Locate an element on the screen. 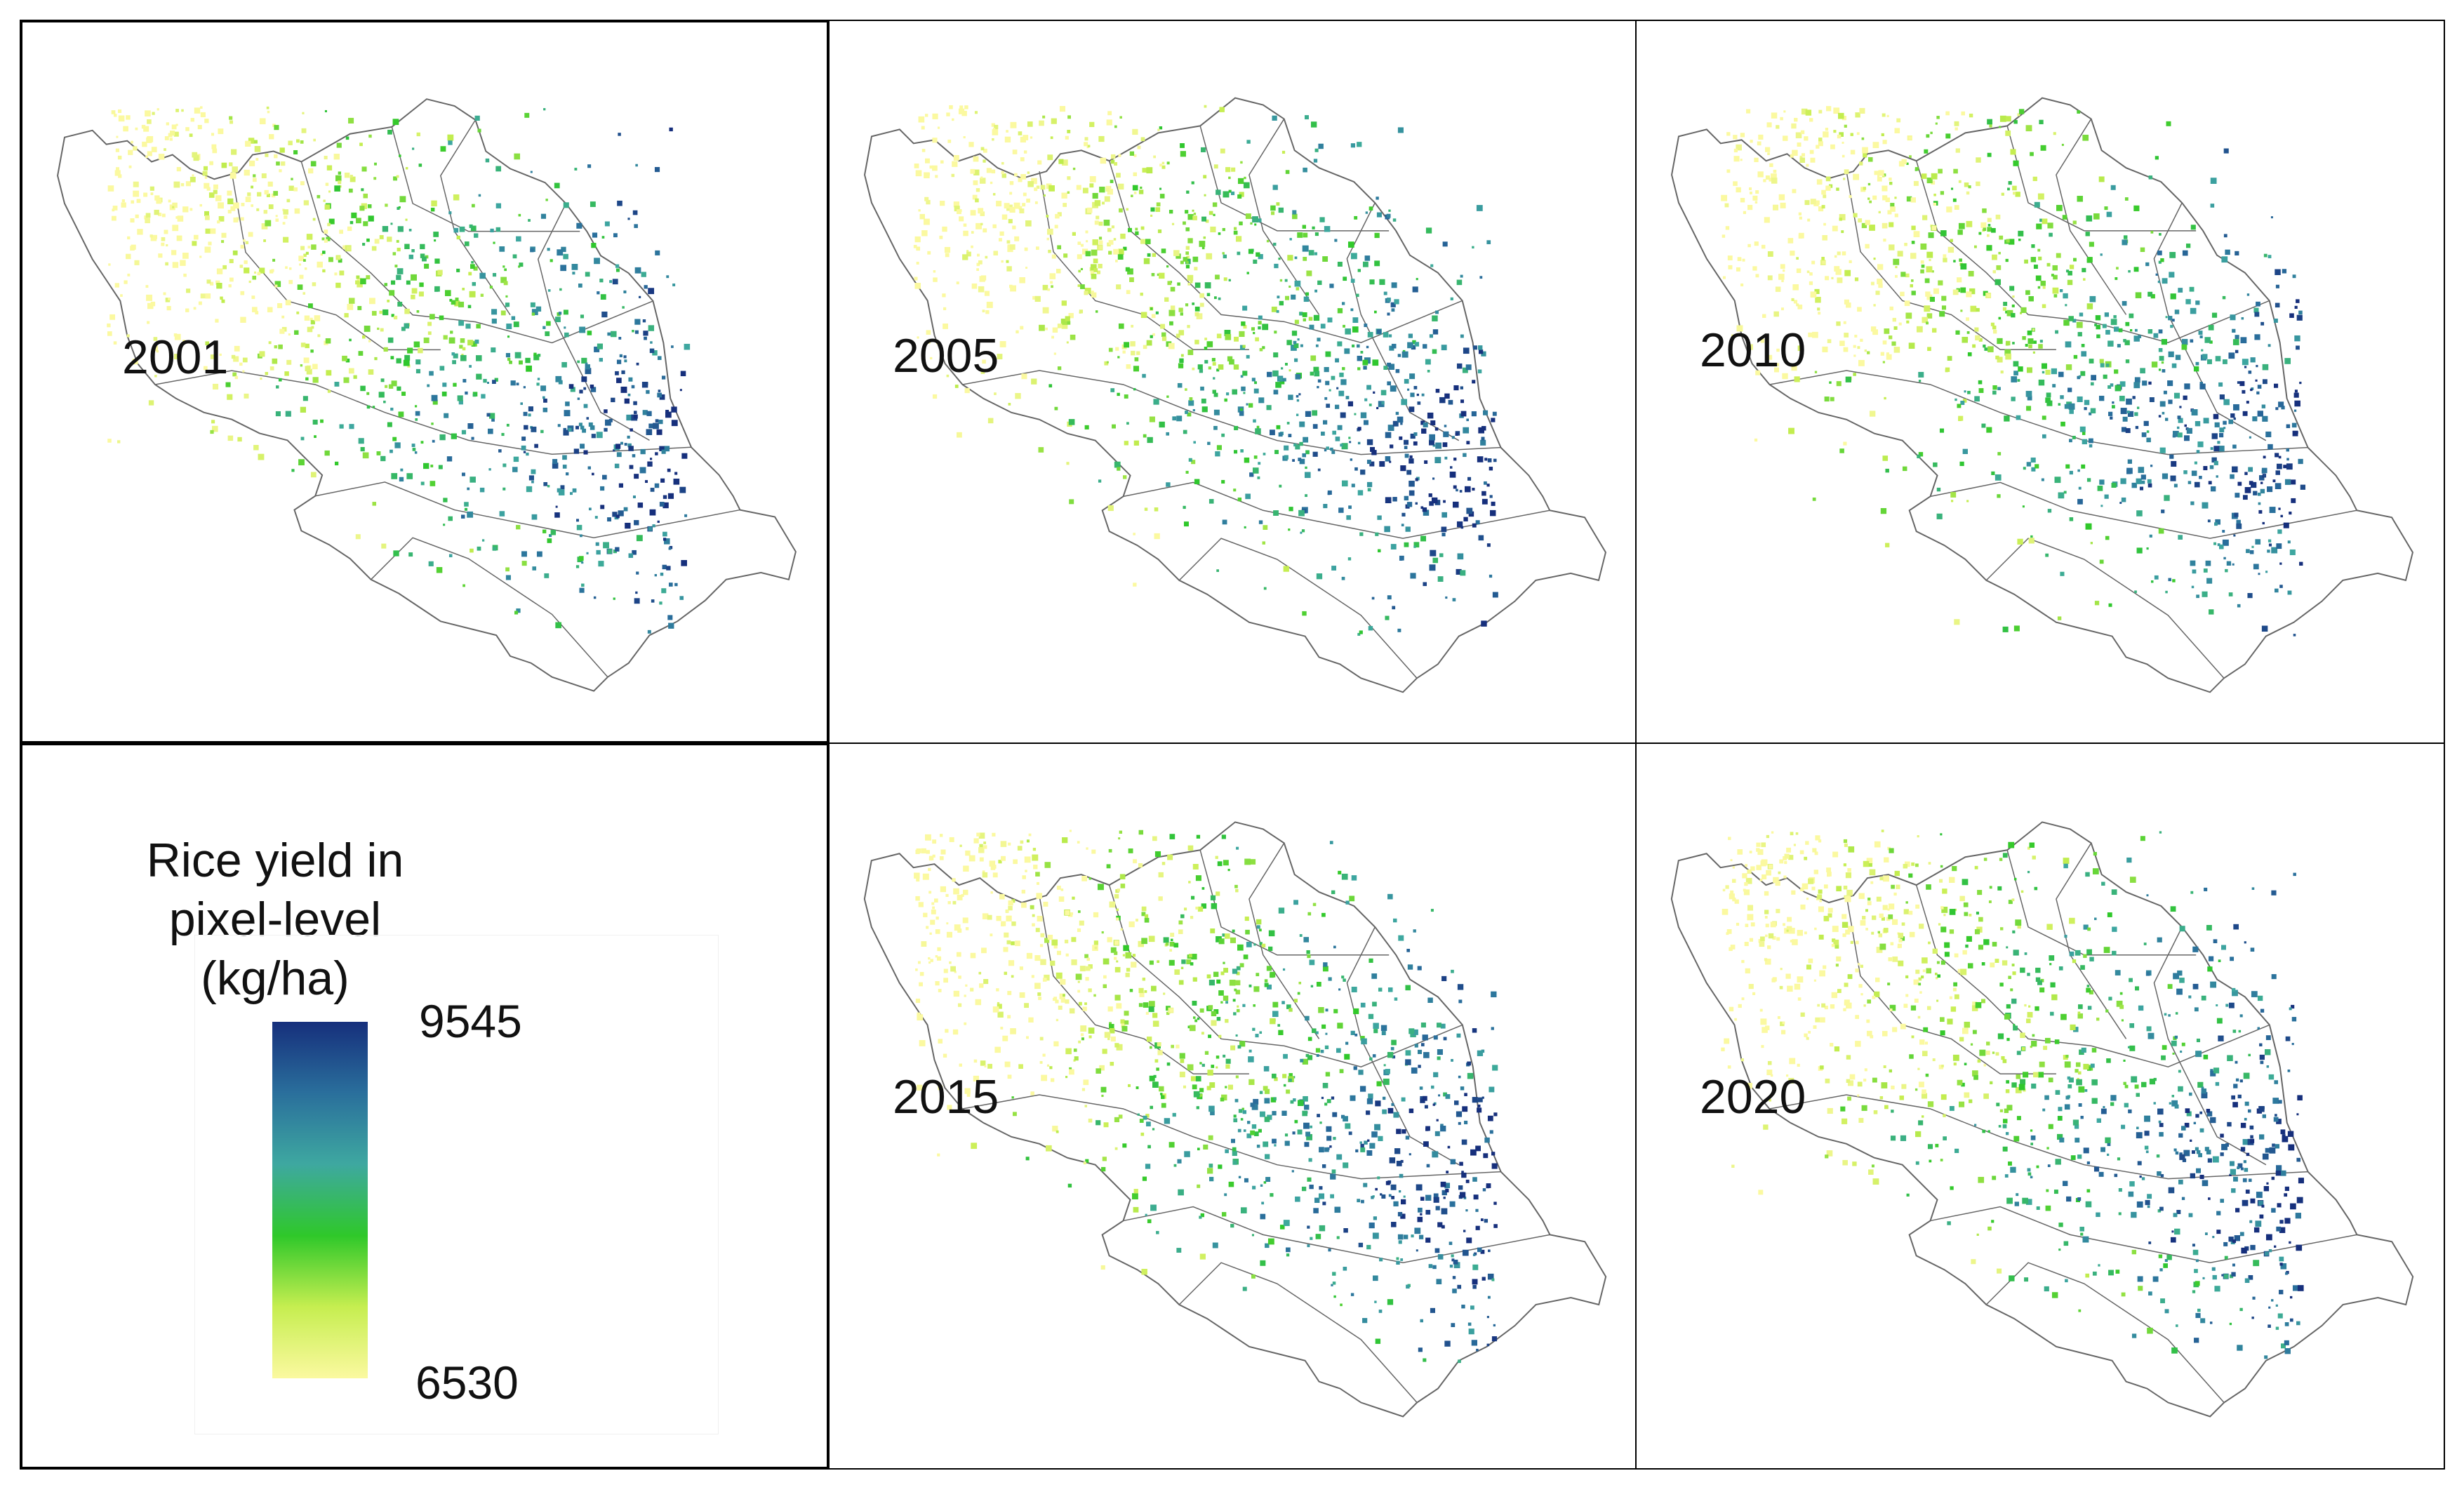 The image size is (2464, 1485). colorbar-min-label: 6530 is located at coordinates (467, 1383).